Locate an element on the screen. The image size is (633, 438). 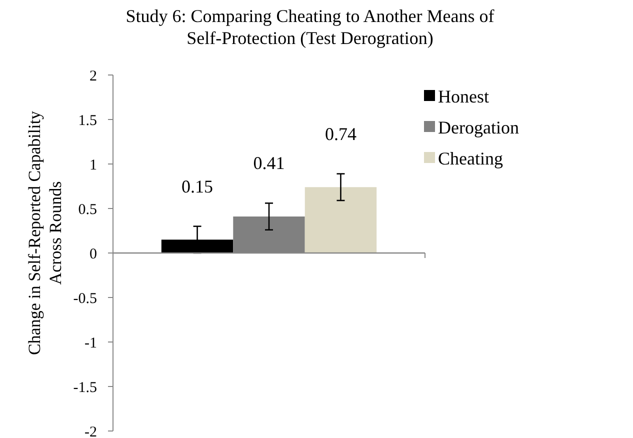
data-label: 0.15 is located at coordinates (198, 186).